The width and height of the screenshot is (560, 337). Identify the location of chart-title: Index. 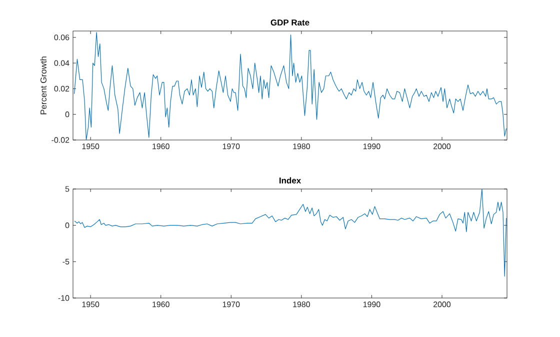
(290, 180).